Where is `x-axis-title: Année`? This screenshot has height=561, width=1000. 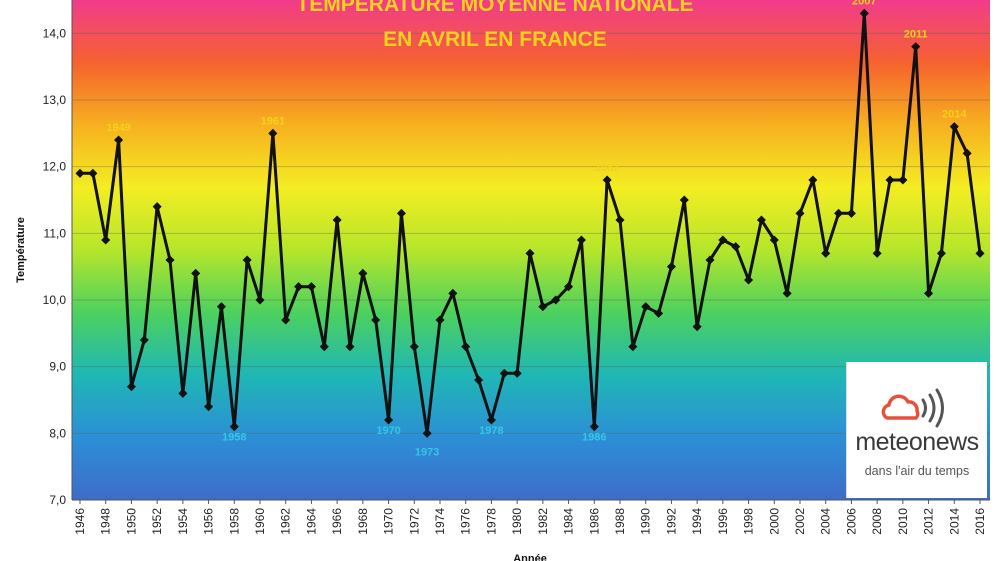 x-axis-title: Année is located at coordinates (530, 557).